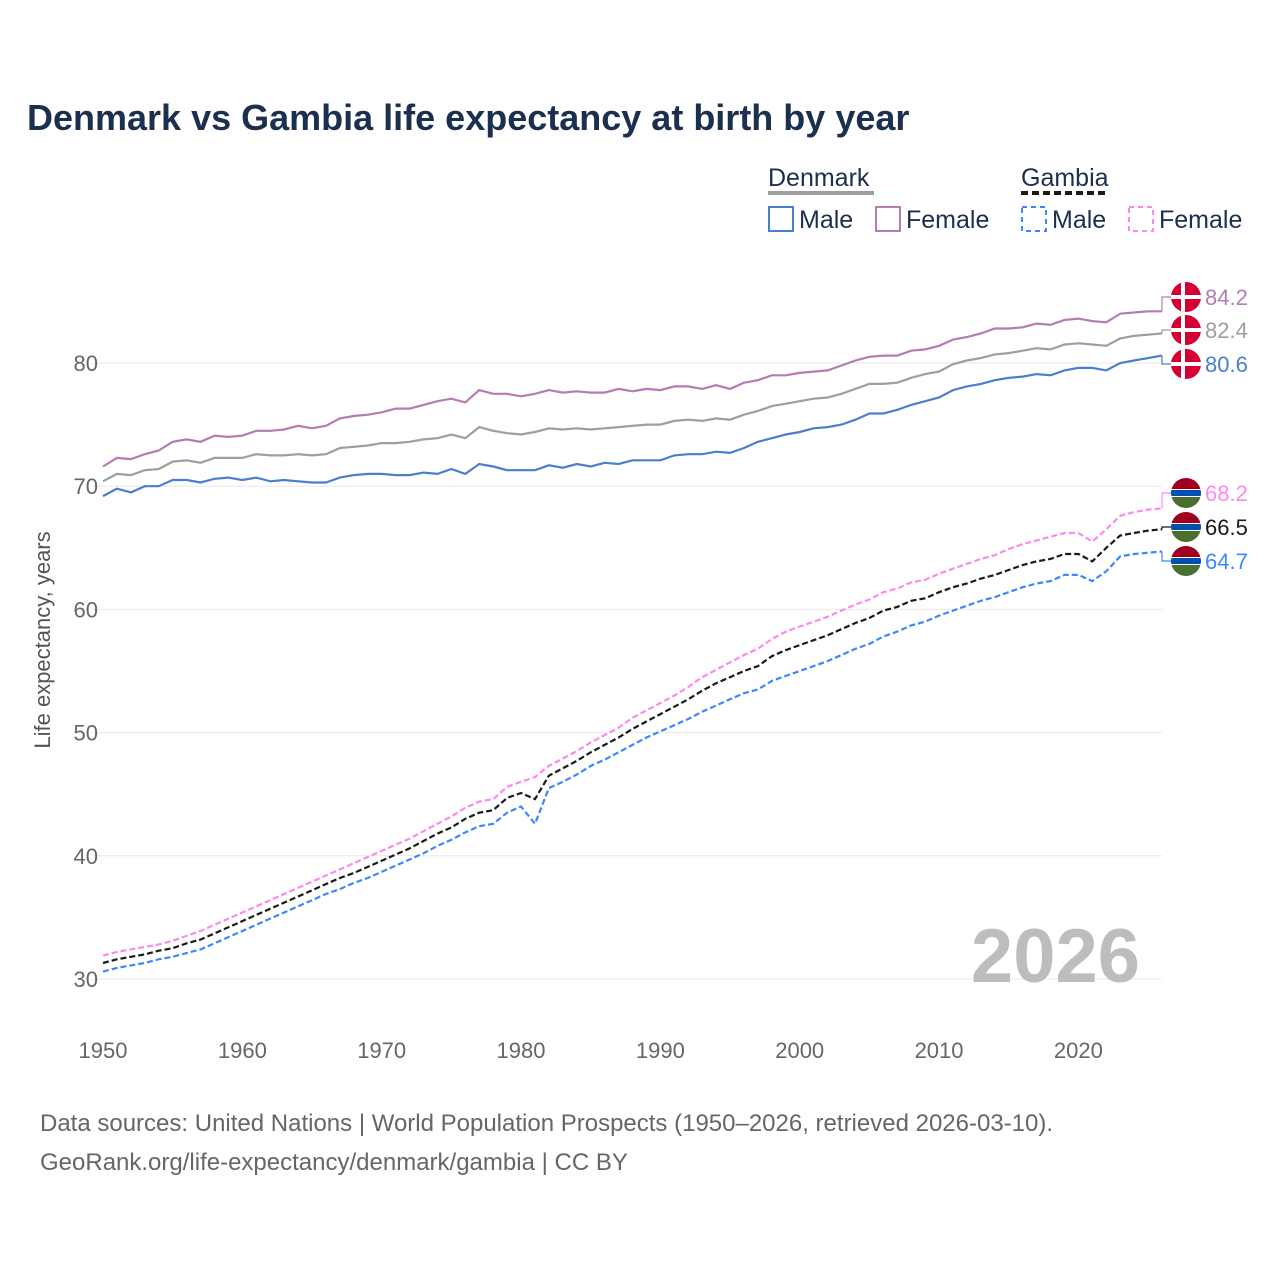 Image resolution: width=1280 pixels, height=1280 pixels. Describe the element at coordinates (86, 671) in the screenshot. I see `y-axis-ticks: 30 40 50 60 70 80` at that location.